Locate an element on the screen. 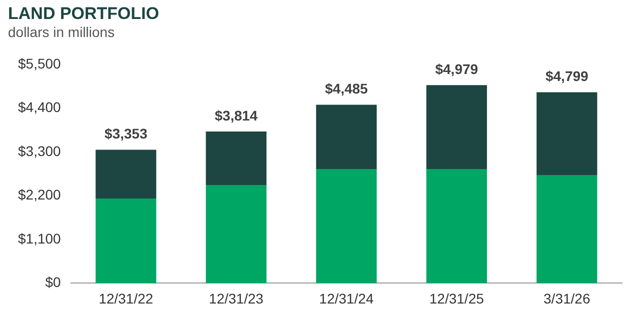 This screenshot has height=335, width=640. x-tick-label: 12/31/25 is located at coordinates (456, 298).